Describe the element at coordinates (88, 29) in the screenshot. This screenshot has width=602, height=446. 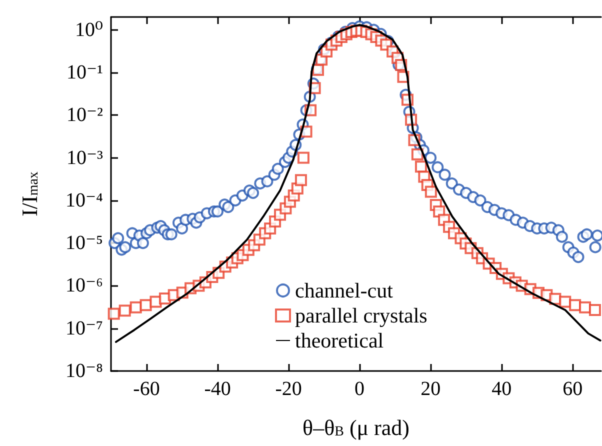
I see `y-tick-label: 10⁰` at that location.